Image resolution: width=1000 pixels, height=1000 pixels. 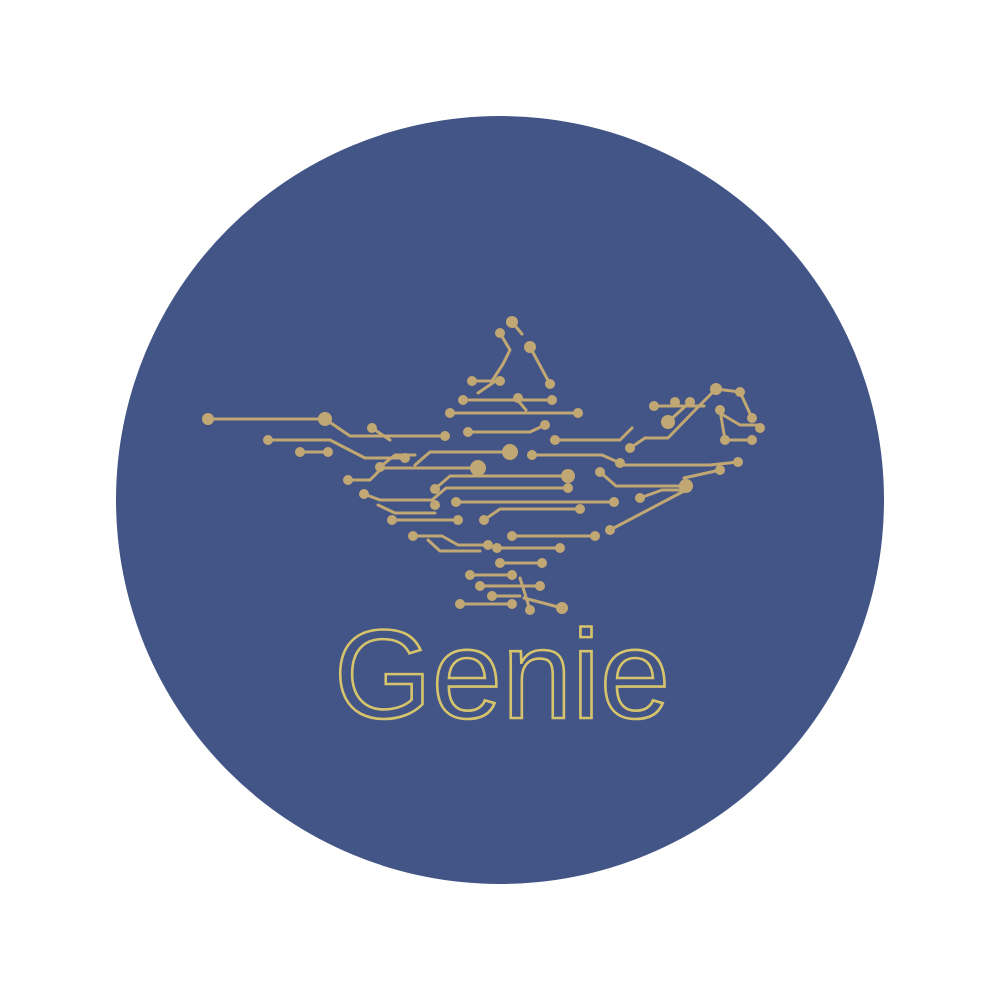 I want to click on logo-wordmark: Genie, so click(x=502, y=674).